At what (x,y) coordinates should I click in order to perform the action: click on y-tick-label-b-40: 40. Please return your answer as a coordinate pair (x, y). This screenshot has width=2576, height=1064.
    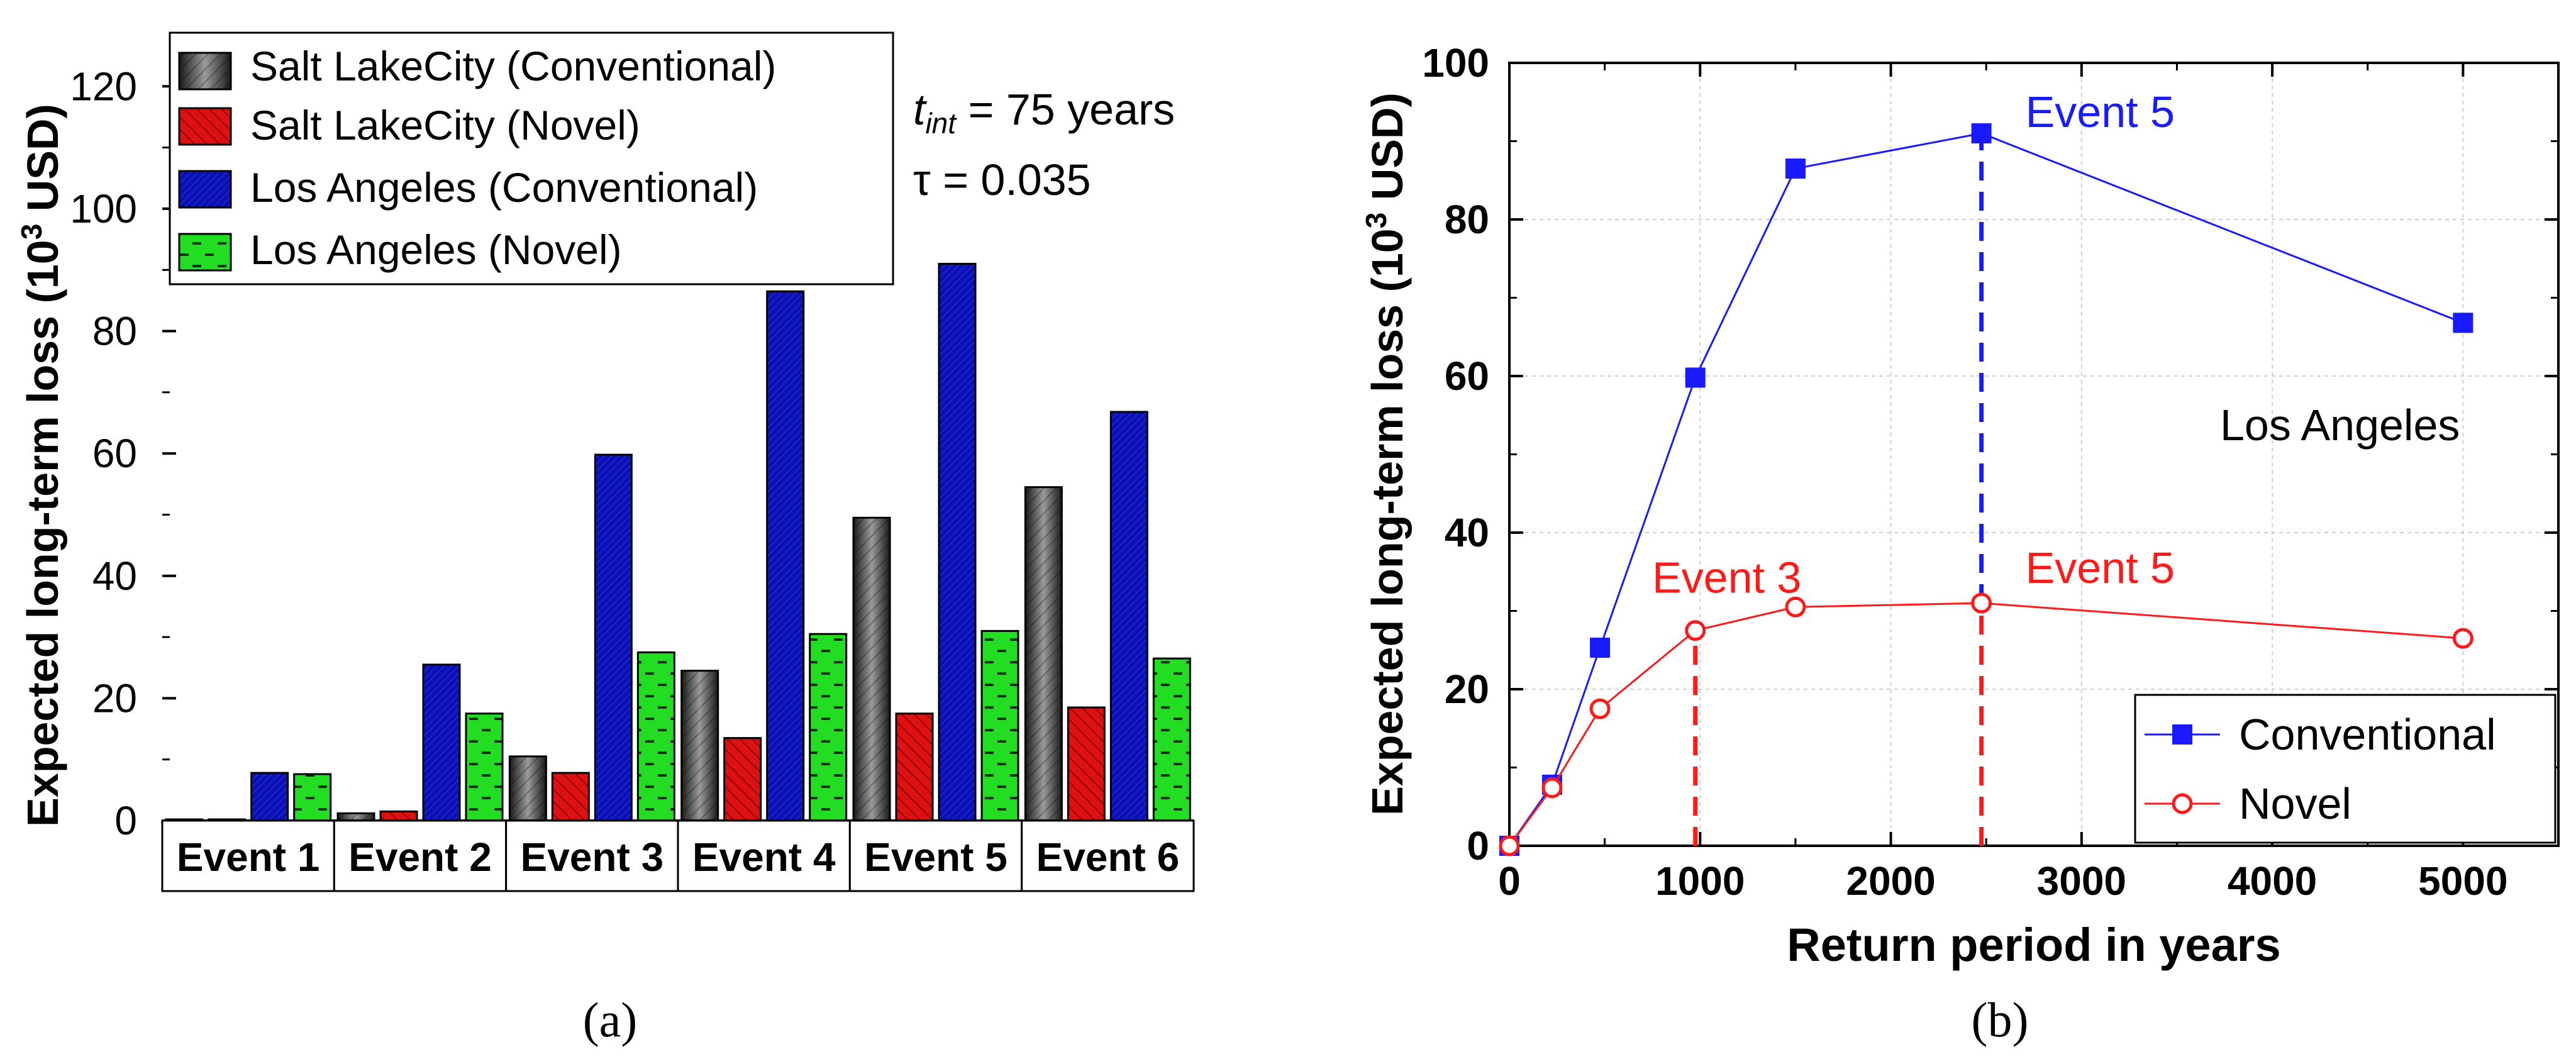
    Looking at the image, I should click on (1467, 532).